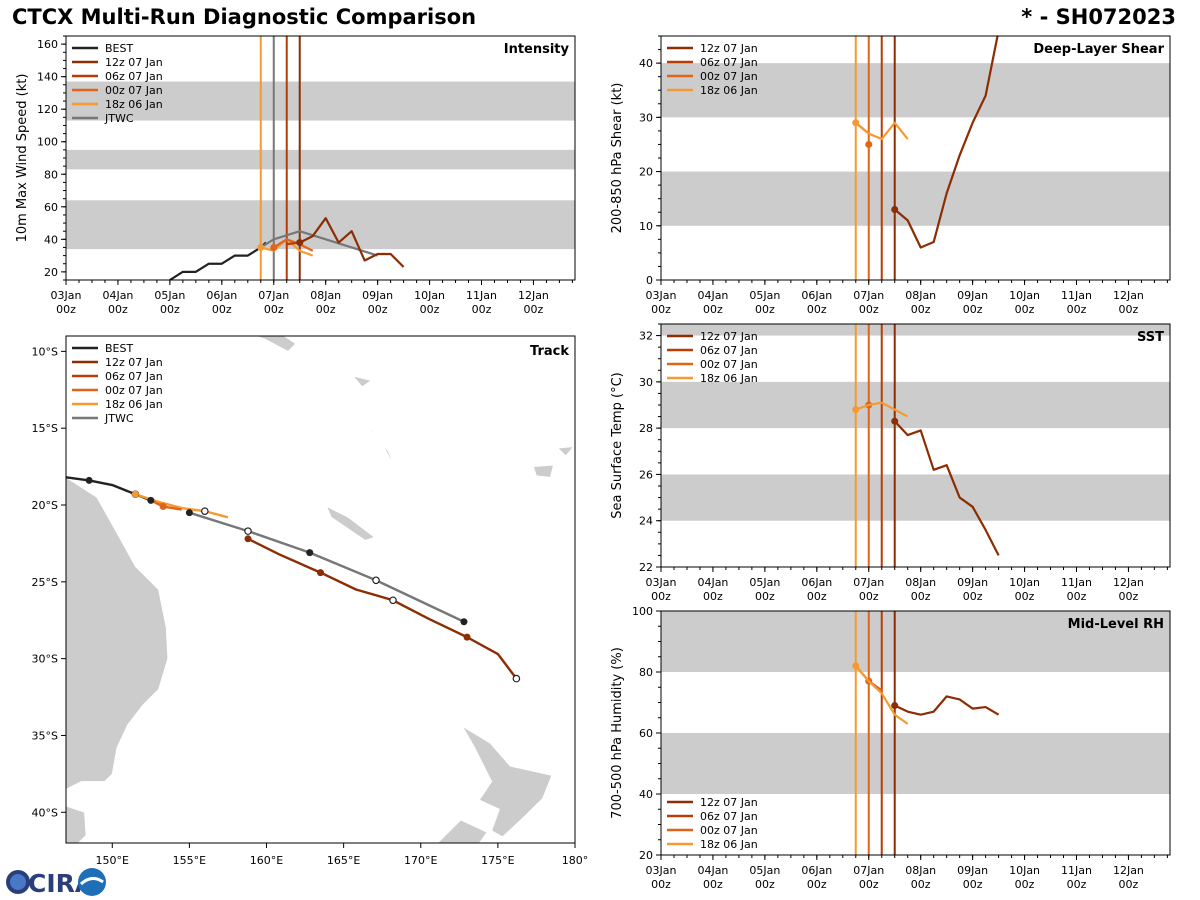  Describe the element at coordinates (543, 471) in the screenshot. I see `fiji-viti-levu` at that location.